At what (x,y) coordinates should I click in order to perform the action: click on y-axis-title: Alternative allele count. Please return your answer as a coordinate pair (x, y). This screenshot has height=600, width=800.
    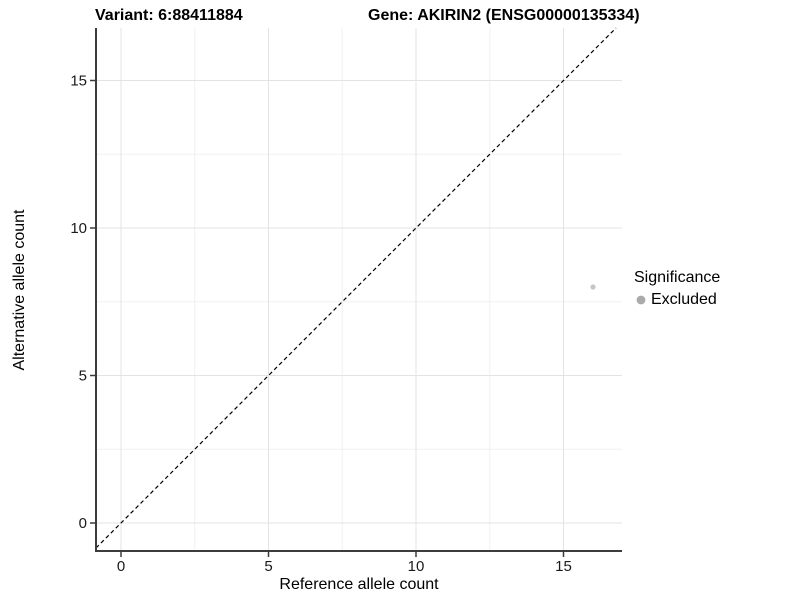
    Looking at the image, I should click on (19, 290).